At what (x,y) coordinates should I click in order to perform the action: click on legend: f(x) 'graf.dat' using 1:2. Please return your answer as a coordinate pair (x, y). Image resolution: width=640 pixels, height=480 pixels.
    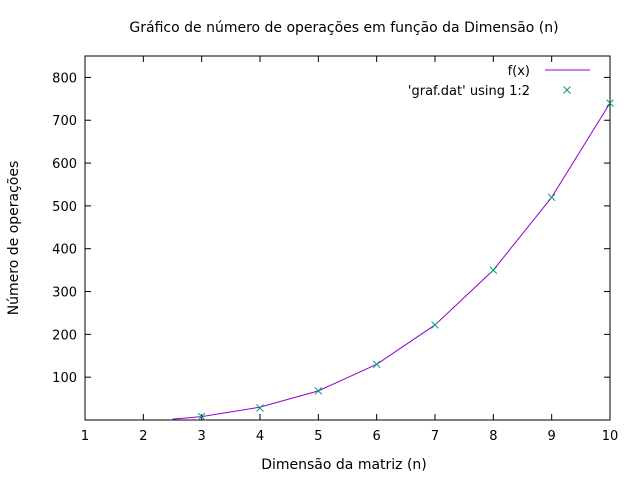
    Looking at the image, I should click on (499, 81).